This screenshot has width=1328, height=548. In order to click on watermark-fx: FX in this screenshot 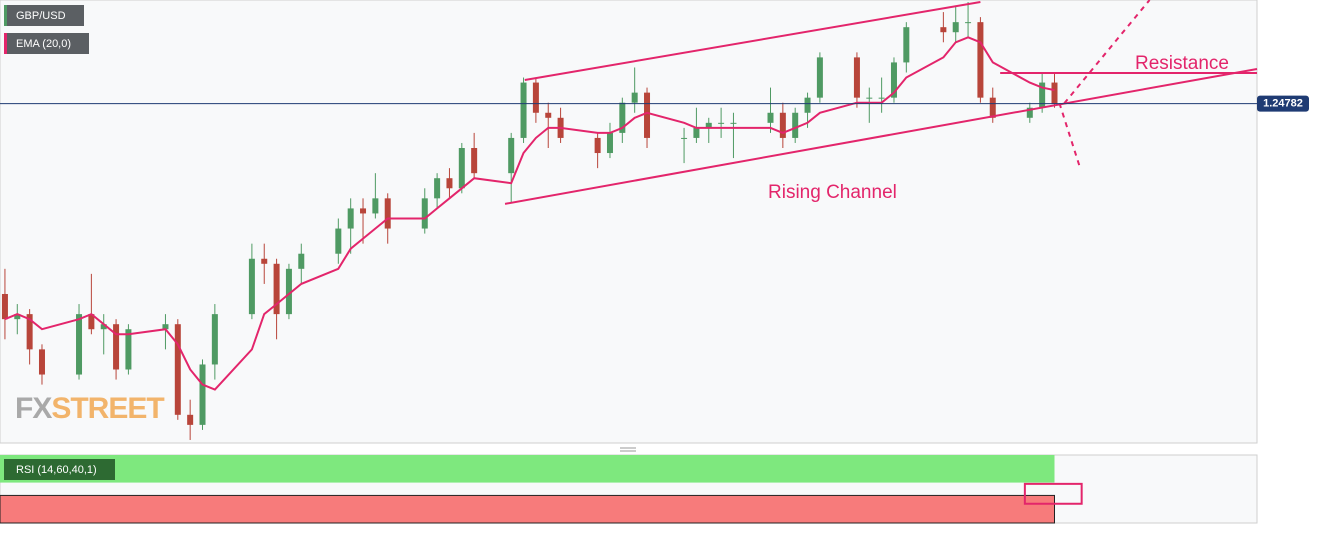, I will do `click(33, 408)`.